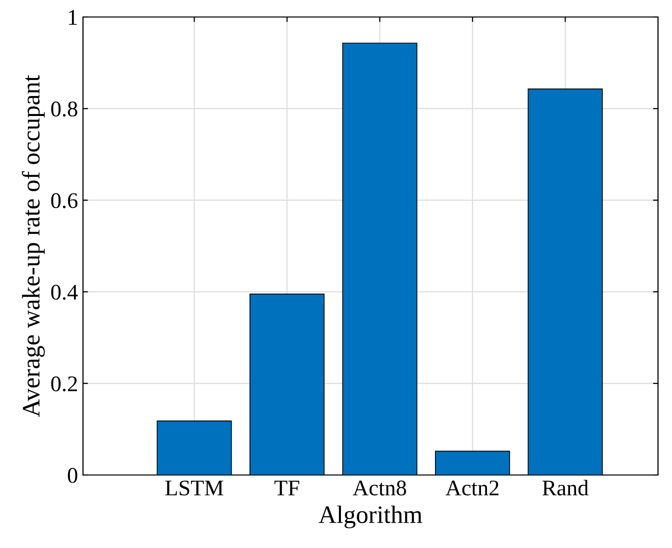 This screenshot has width=672, height=548. I want to click on x-tick-label: Actn2, so click(472, 488).